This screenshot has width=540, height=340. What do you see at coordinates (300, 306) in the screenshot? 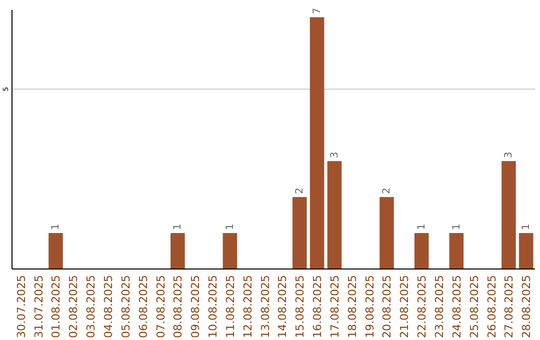
I see `x-tick-label: 15.08.2025` at bounding box center [300, 306].